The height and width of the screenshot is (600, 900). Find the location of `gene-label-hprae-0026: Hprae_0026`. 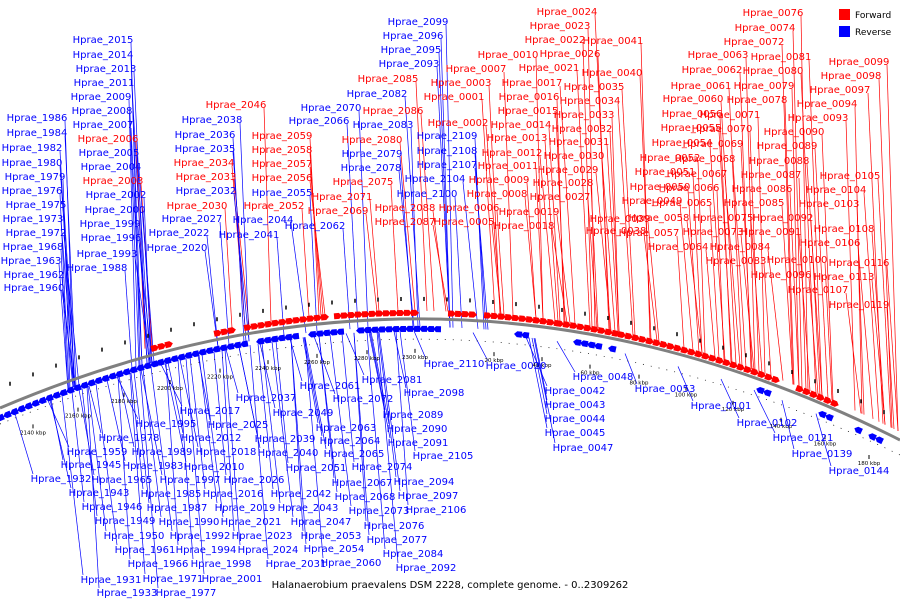

gene-label-hprae-0026: Hprae_0026 is located at coordinates (570, 54).